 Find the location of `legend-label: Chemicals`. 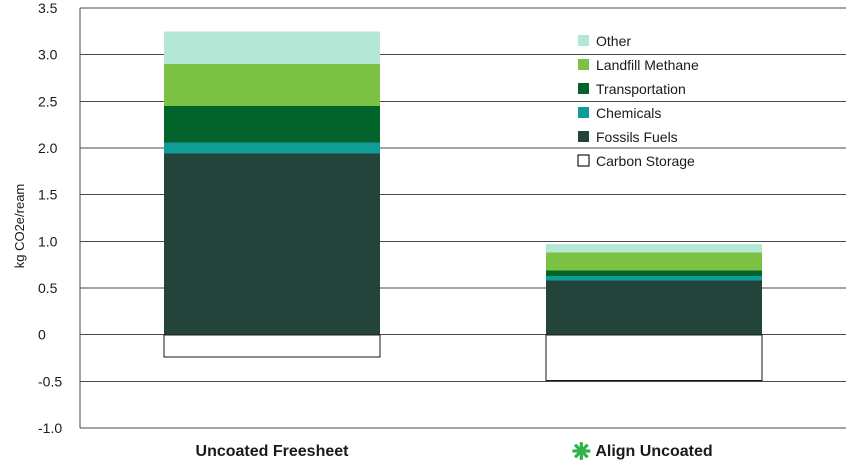

legend-label: Chemicals is located at coordinates (628, 113).